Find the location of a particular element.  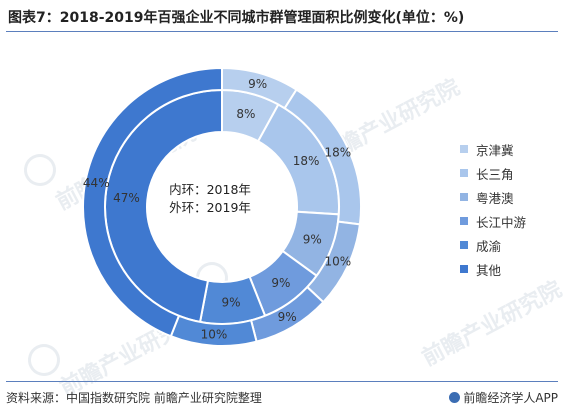

outer-ring-label-3: 10% is located at coordinates (337, 261).